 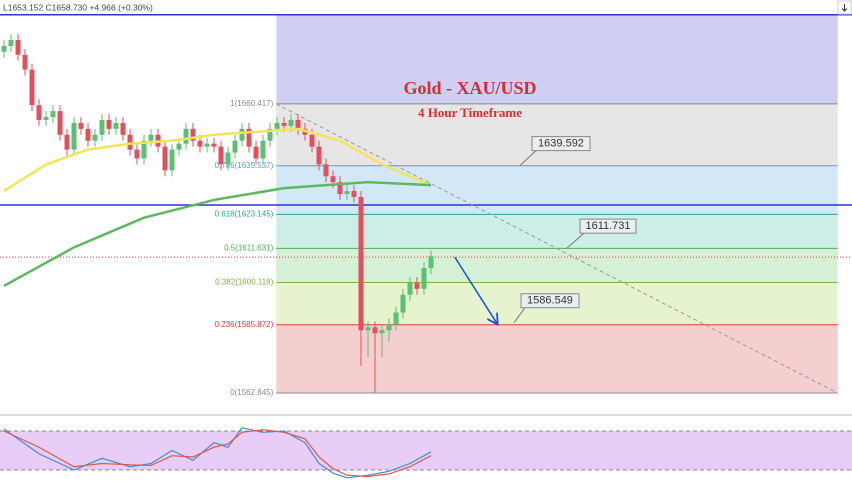 I want to click on fib-label: 0.382(1600.118), so click(x=244, y=282).